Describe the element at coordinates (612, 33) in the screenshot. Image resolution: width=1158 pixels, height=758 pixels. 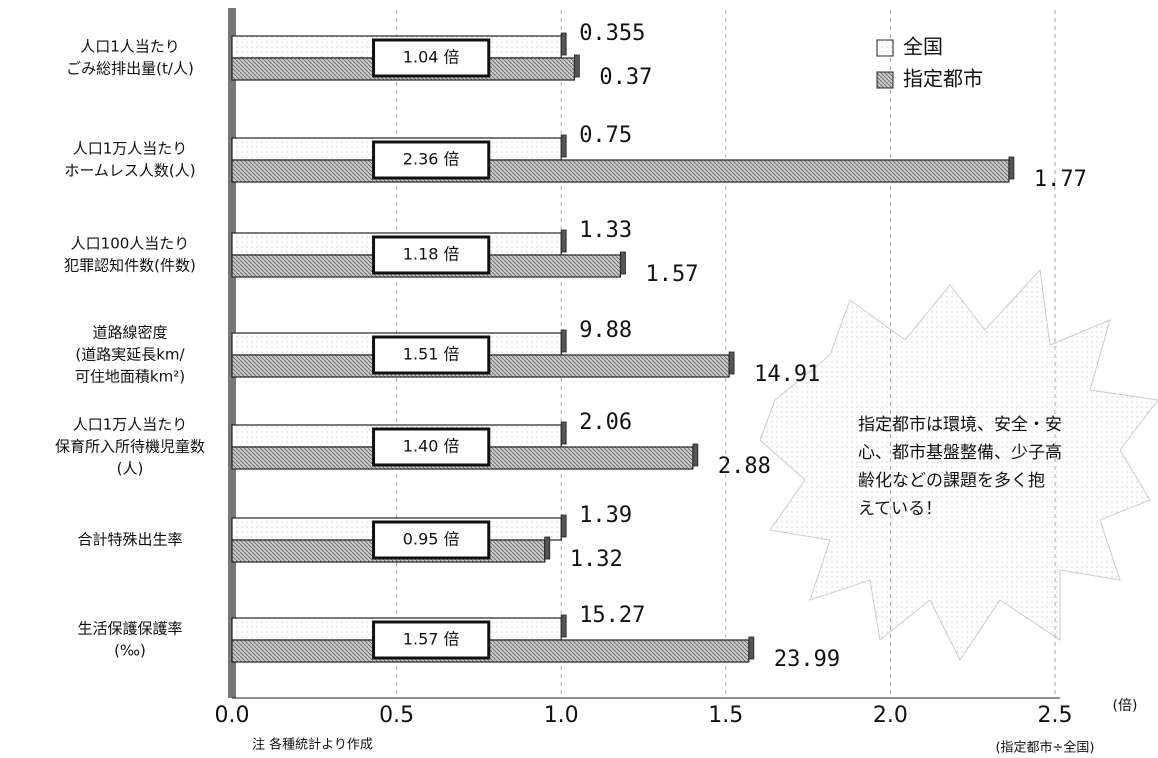
I see `data-label: 0.355` at that location.